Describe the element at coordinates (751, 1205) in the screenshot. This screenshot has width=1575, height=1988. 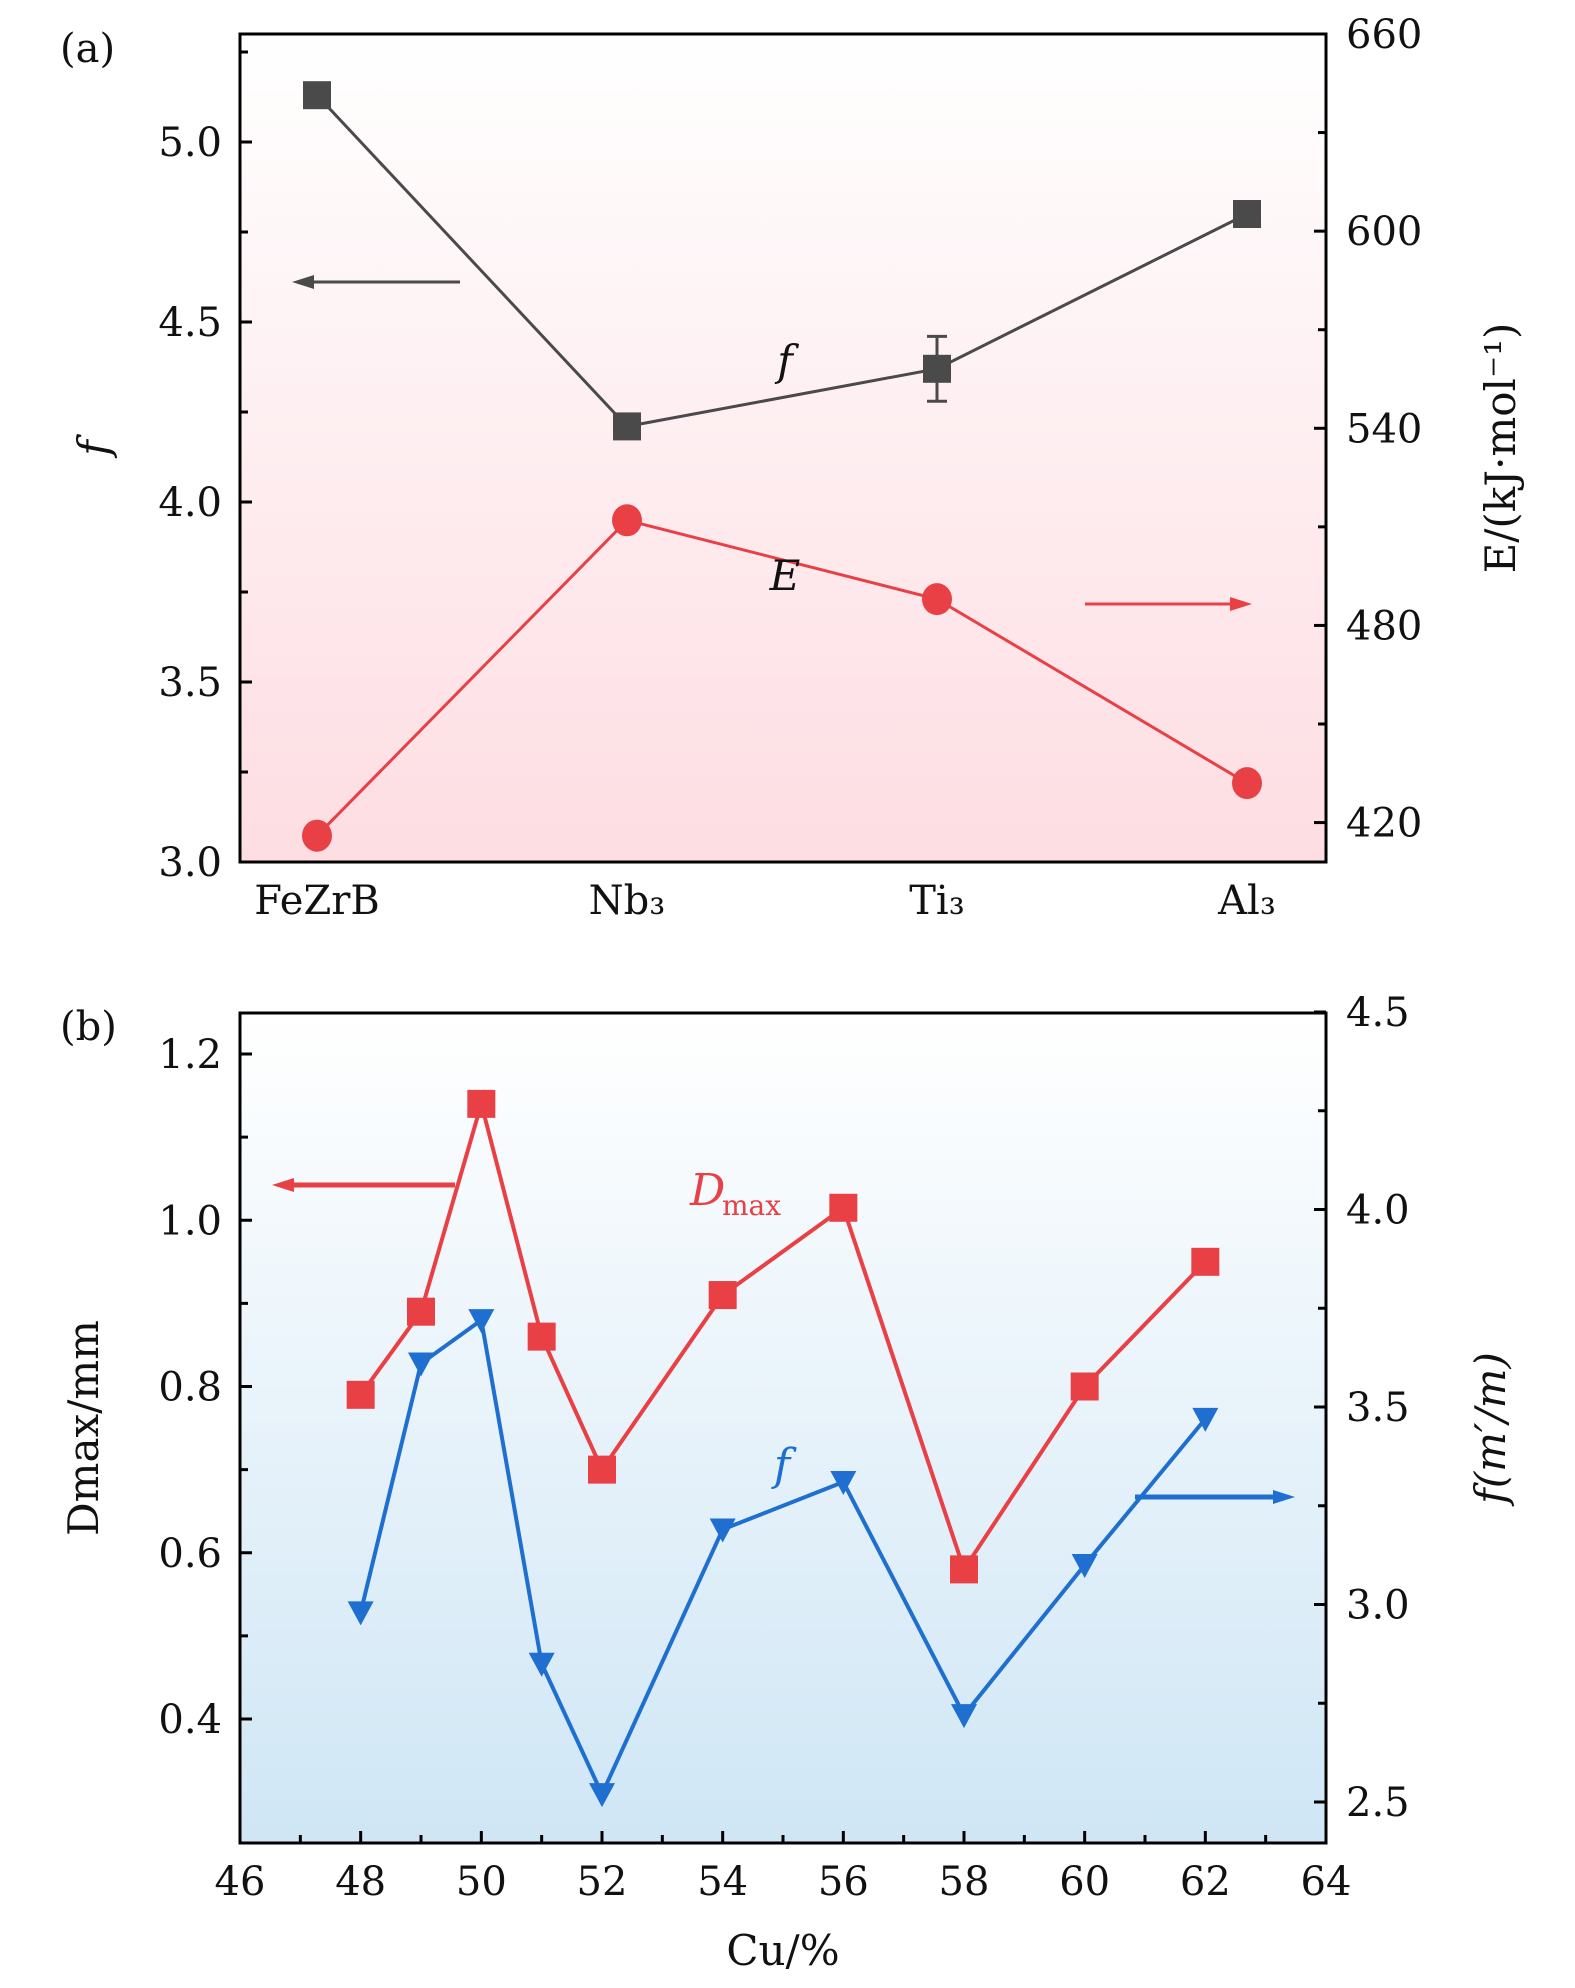
I see `annotation-dmax-subscript: max` at that location.